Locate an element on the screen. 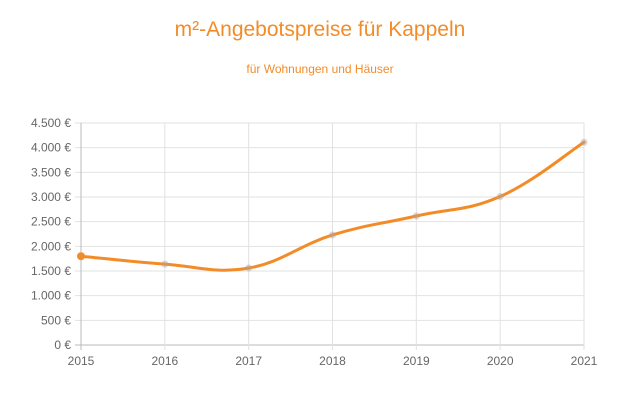  x-tick-label: 2021 is located at coordinates (584, 361).